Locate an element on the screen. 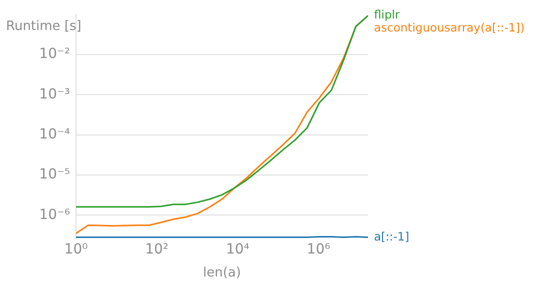  y-tick-label: 10⁻⁵ is located at coordinates (54, 174).